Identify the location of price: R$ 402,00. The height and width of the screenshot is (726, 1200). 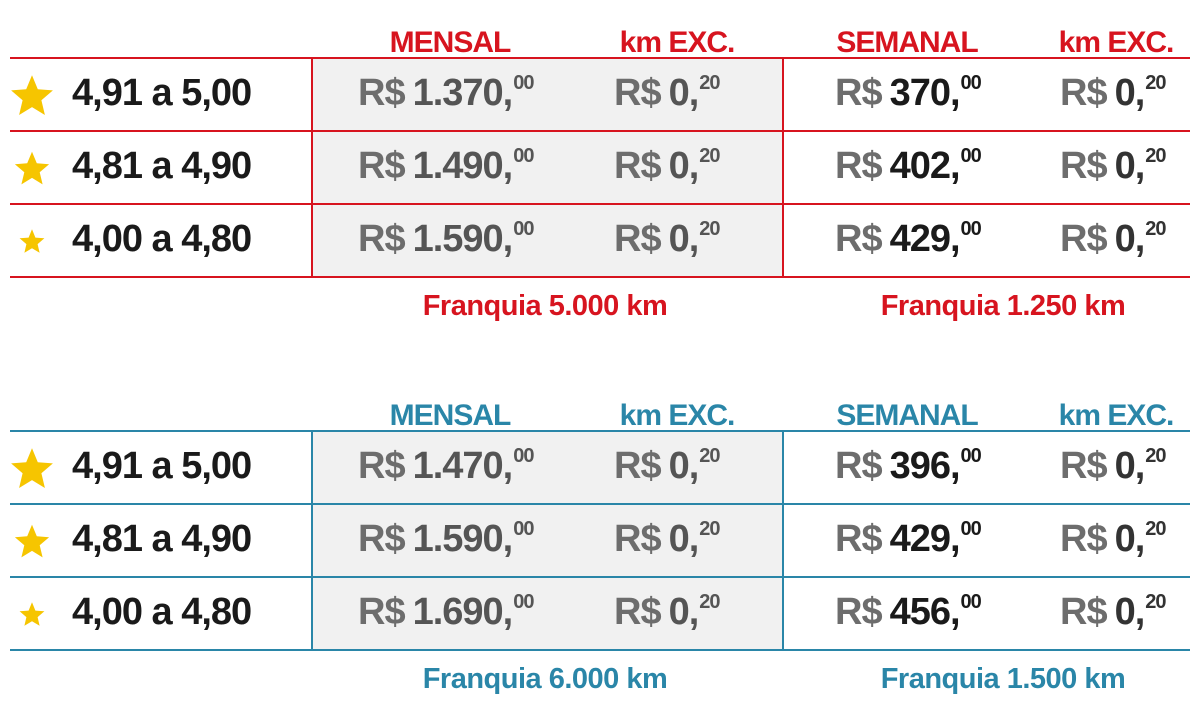
(908, 166).